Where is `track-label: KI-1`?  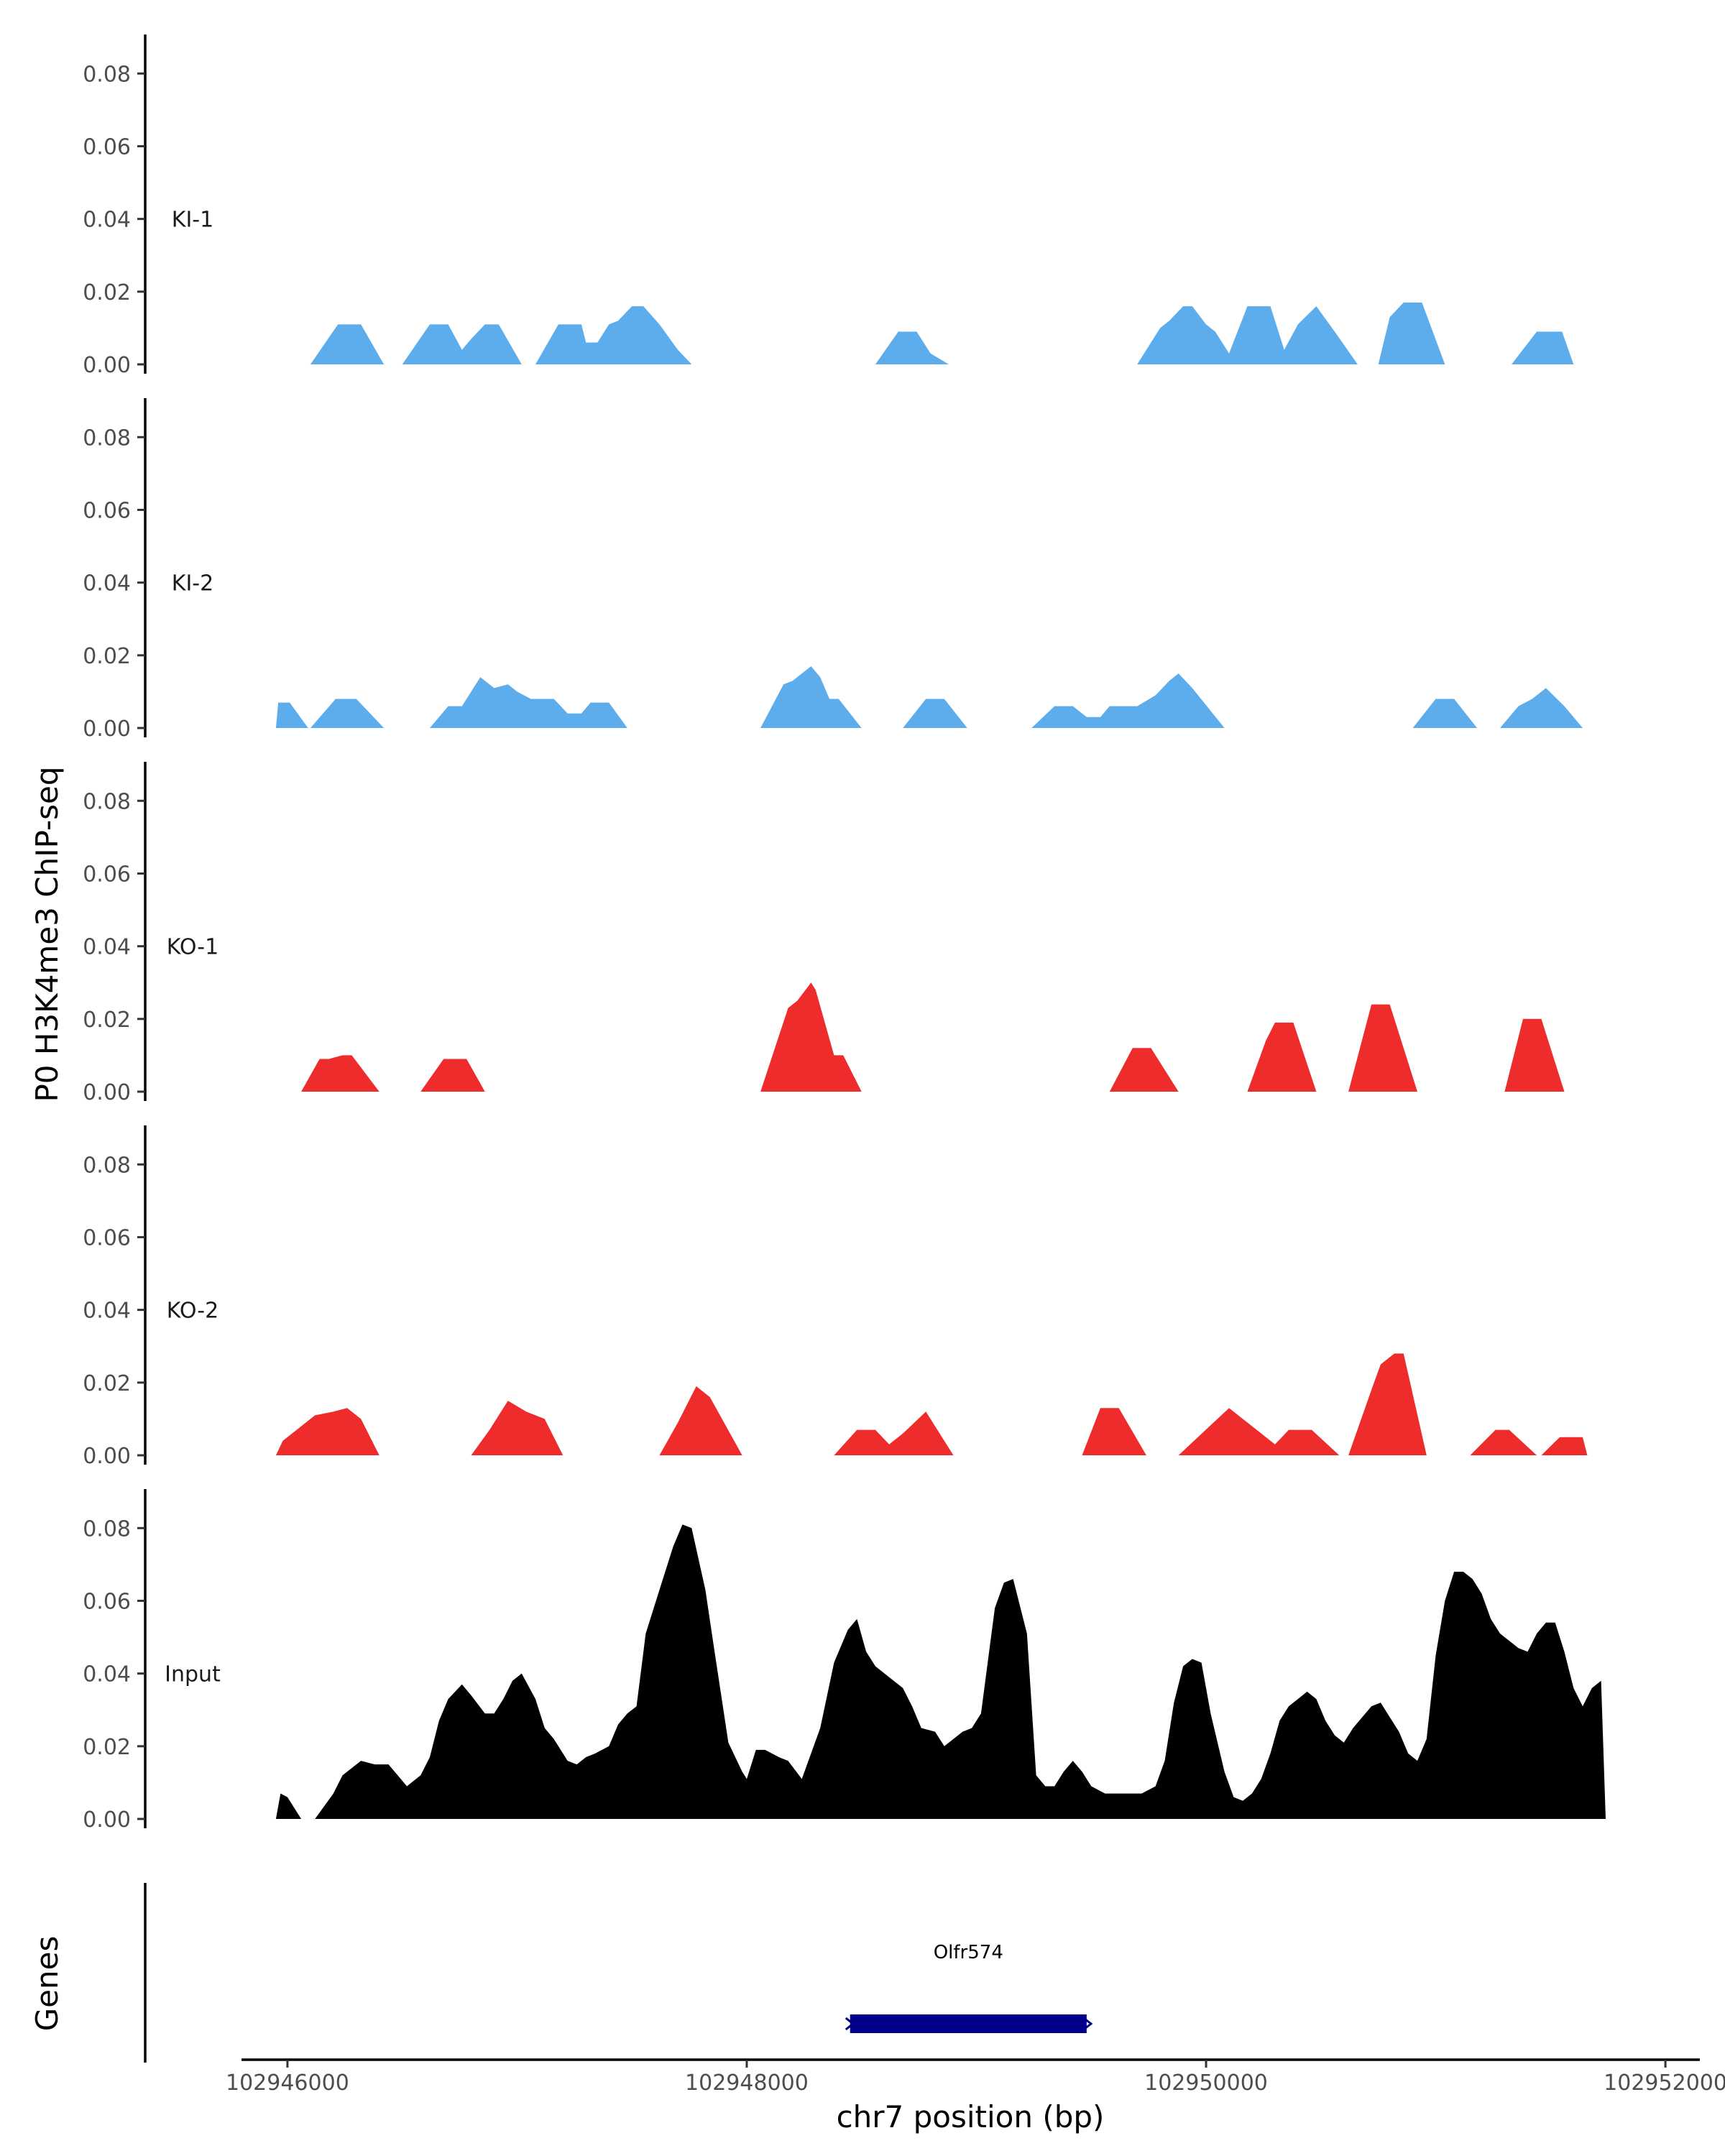
track-label: KI-1 is located at coordinates (192, 220).